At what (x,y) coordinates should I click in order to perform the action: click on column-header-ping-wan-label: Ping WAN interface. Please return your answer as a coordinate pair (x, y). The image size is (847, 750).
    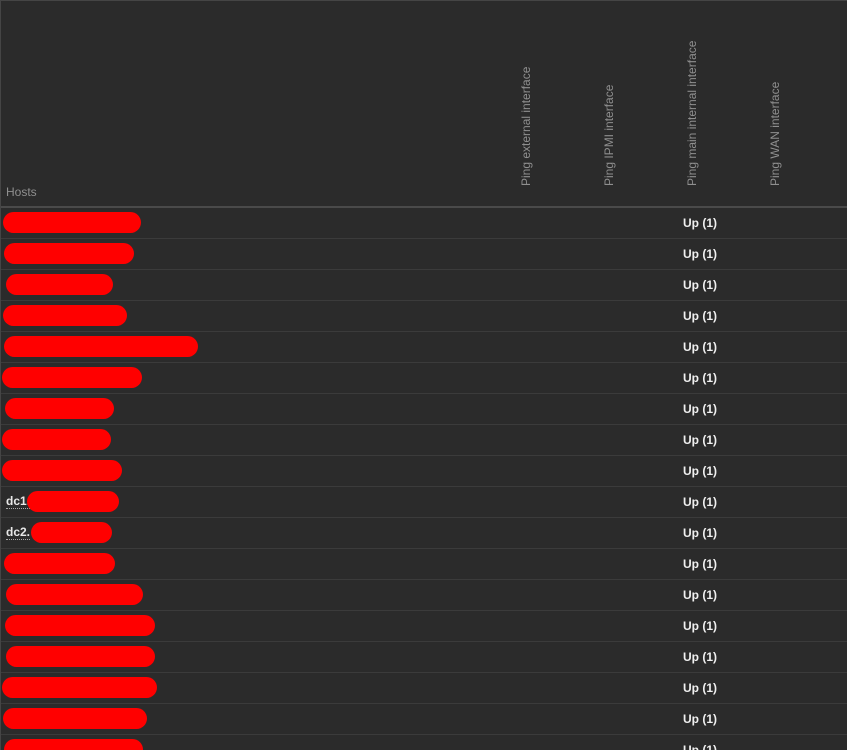
    Looking at the image, I should click on (775, 133).